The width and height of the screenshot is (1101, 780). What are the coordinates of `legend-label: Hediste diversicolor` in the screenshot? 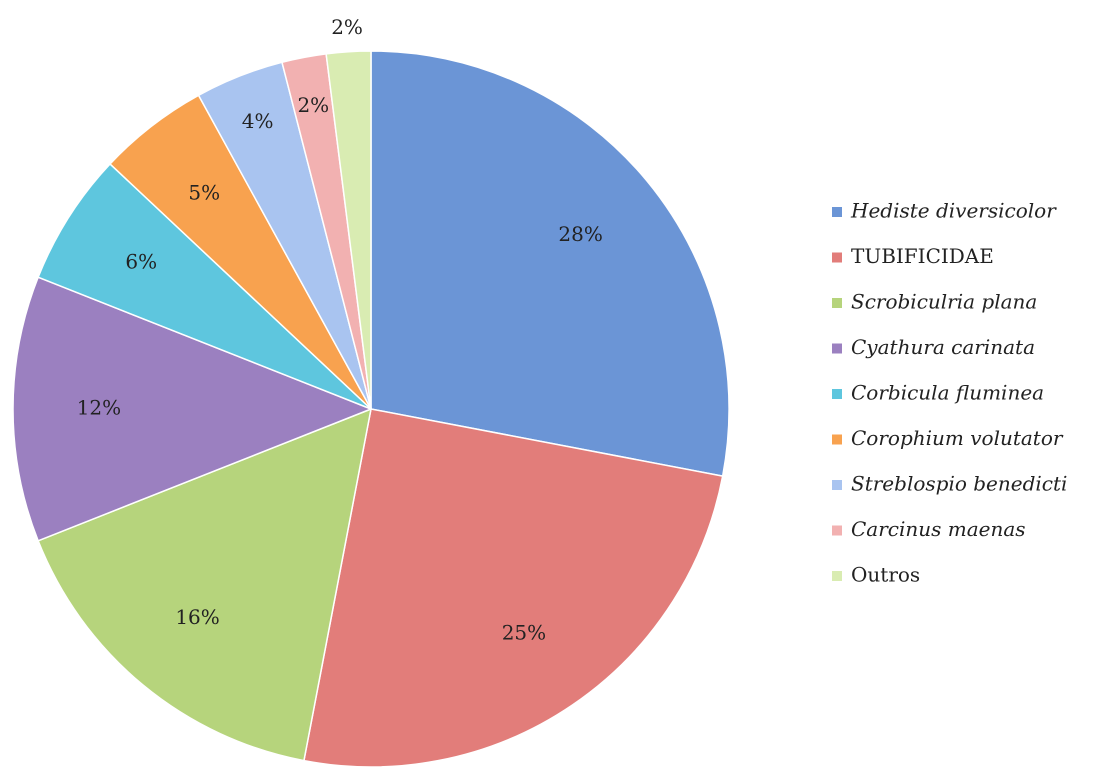 It's located at (953, 211).